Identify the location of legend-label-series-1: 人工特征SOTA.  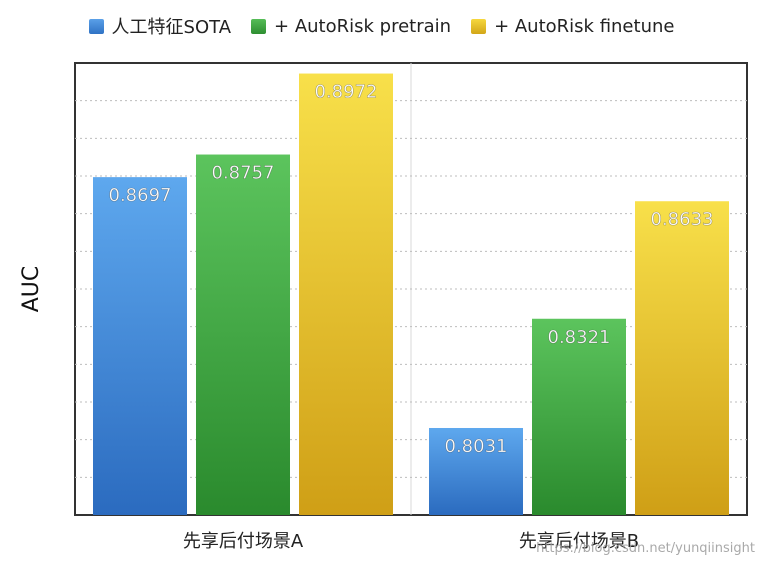
(171, 27).